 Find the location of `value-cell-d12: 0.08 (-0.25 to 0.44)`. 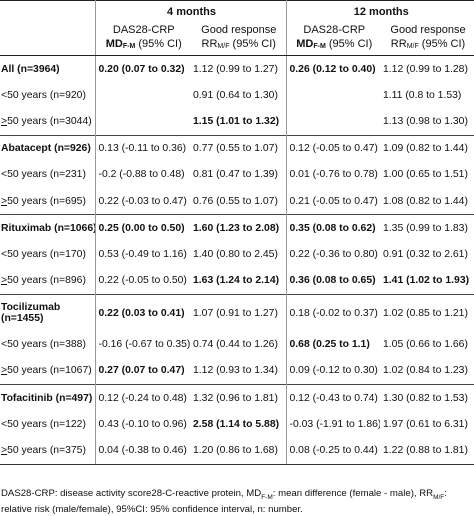

value-cell-d12: 0.08 (-0.25 to 0.44) is located at coordinates (333, 451).